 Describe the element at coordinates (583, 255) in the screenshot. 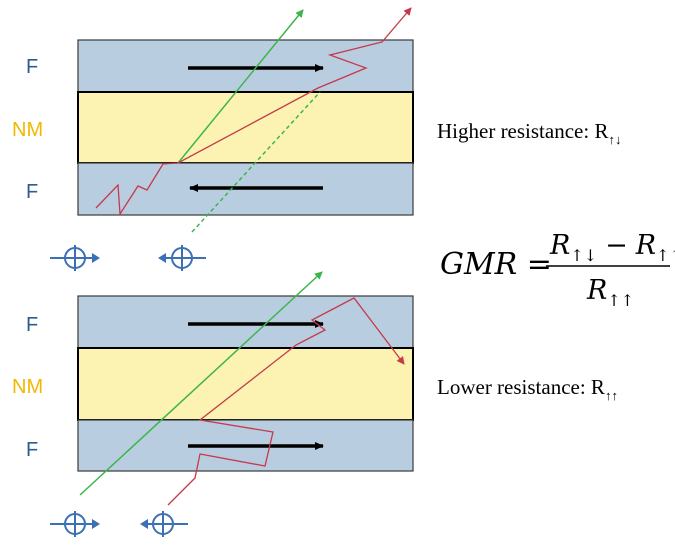

I see `numerator-r1-sub: ↑↓` at that location.